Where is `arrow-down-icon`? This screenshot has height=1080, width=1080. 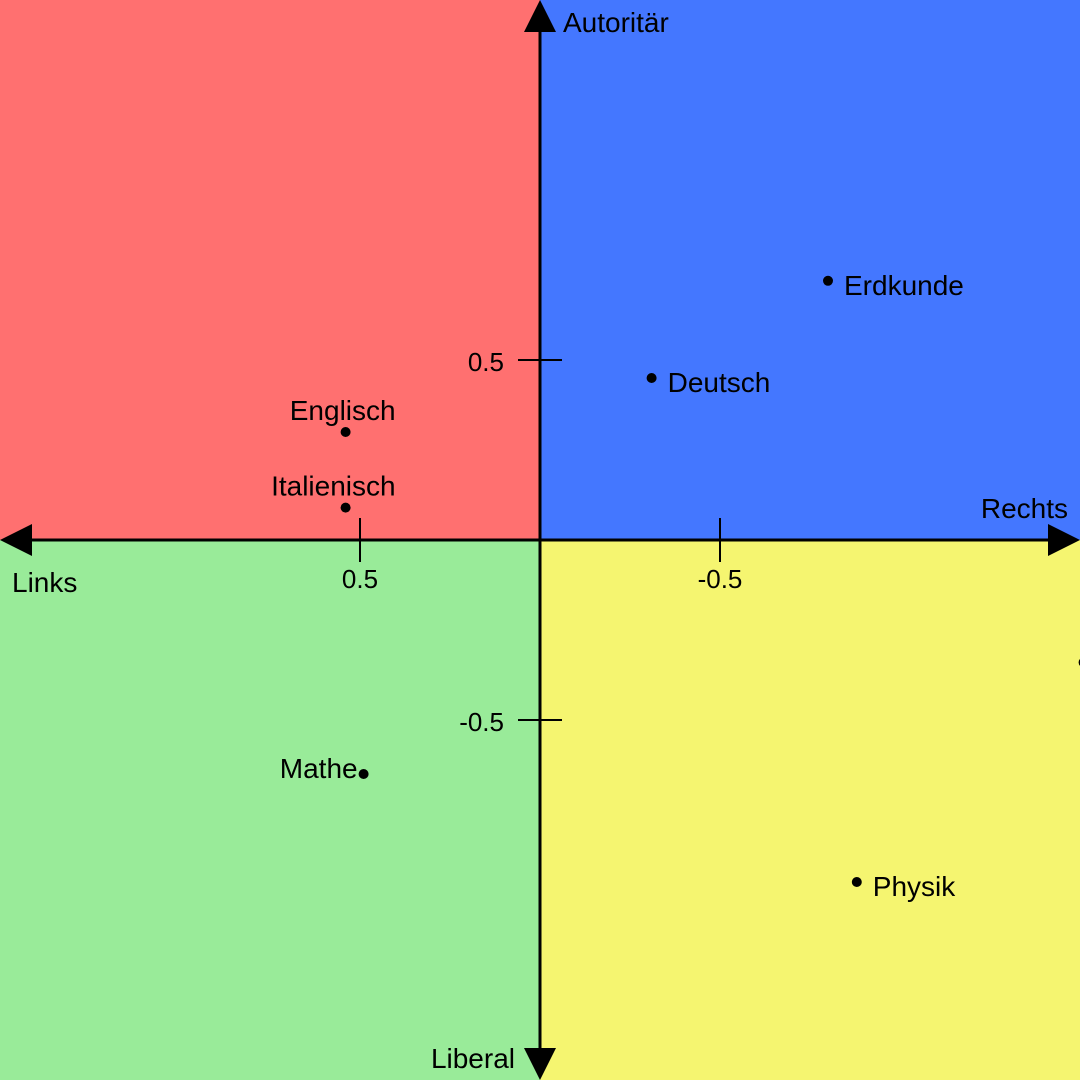 arrow-down-icon is located at coordinates (540, 1064).